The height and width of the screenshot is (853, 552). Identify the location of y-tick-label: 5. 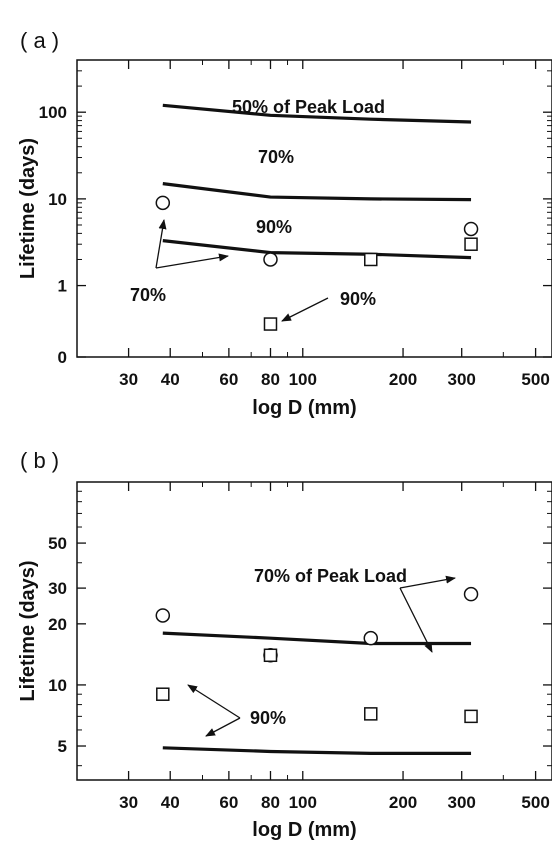
(62, 746).